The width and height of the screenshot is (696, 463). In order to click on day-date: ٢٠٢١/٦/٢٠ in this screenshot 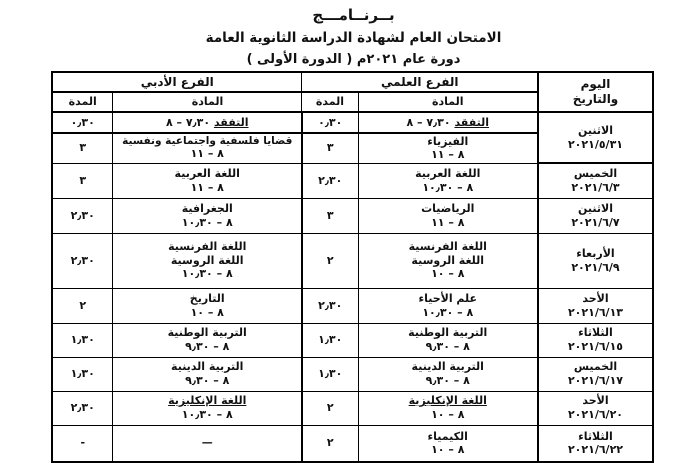, I will do `click(595, 414)`.